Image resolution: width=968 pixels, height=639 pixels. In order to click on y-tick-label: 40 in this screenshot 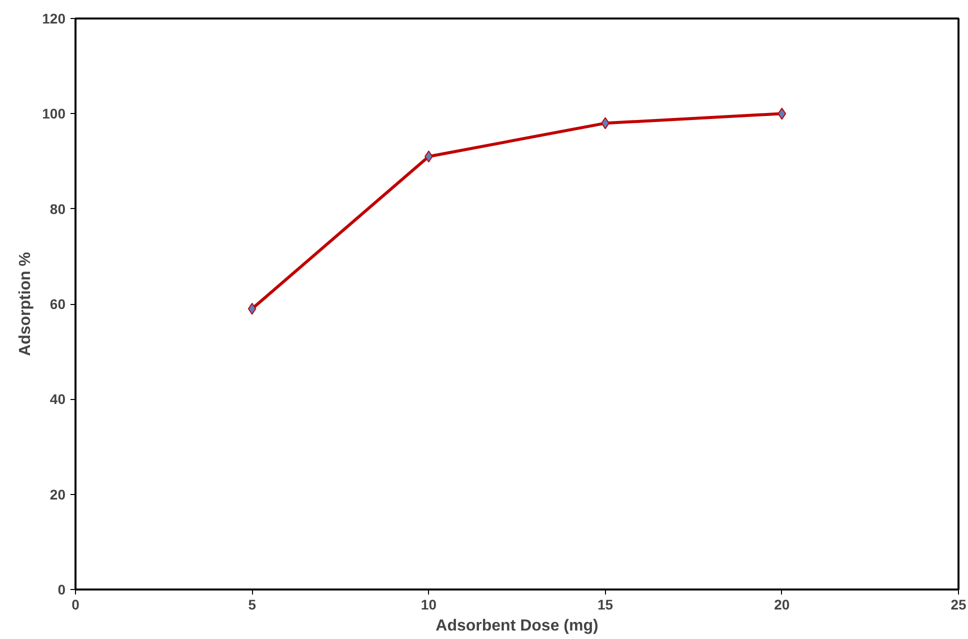, I will do `click(58, 399)`.